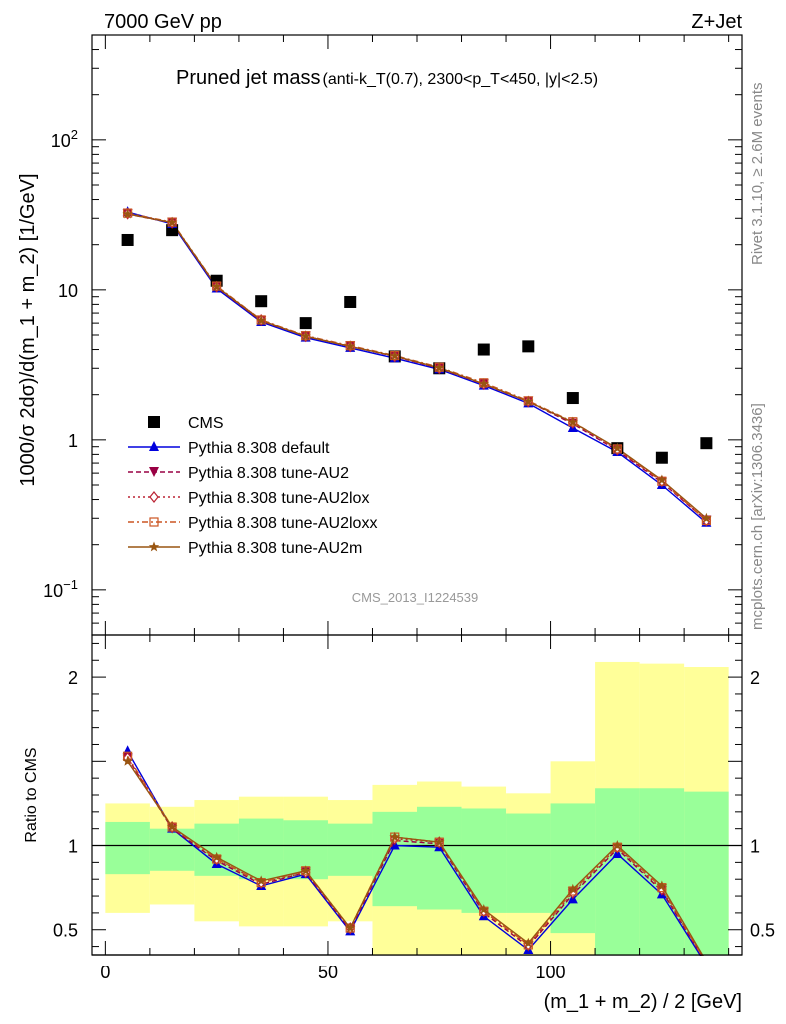 The image size is (786, 1024). What do you see at coordinates (73, 847) in the screenshot?
I see `ratio-y-label-left: 1` at bounding box center [73, 847].